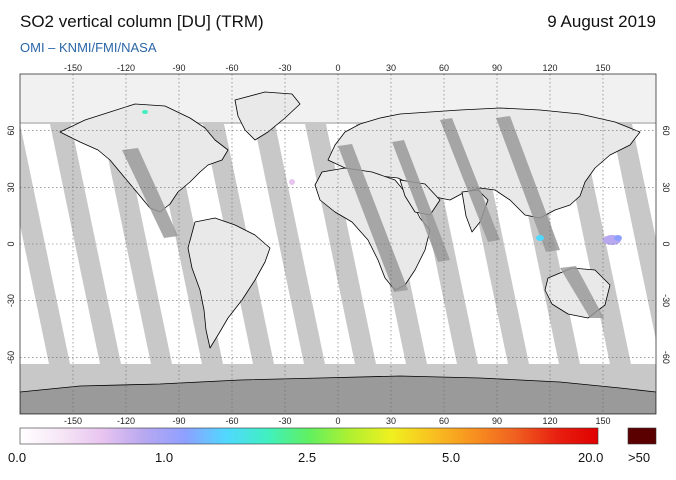  I want to click on greenland, so click(267, 116).